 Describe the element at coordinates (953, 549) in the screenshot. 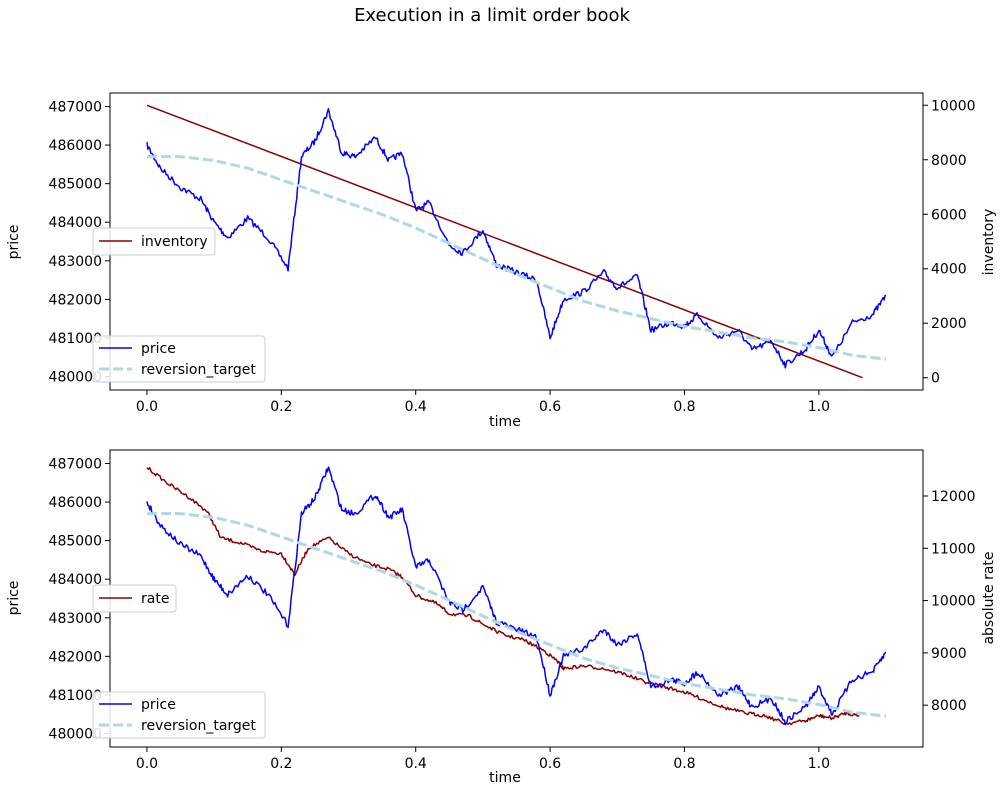

I see `right-y-tick-label: 11000` at that location.